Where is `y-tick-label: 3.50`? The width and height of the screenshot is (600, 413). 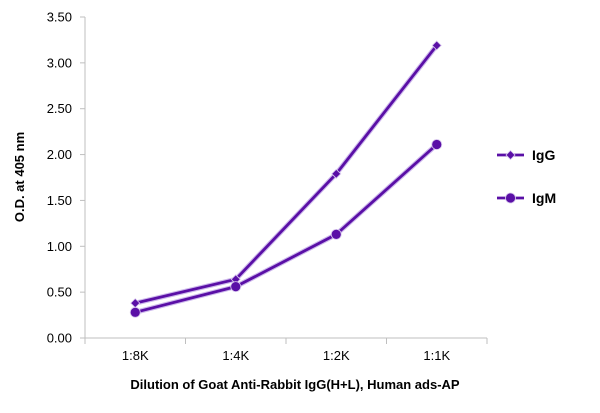
y-tick-label: 3.50 is located at coordinates (59, 17).